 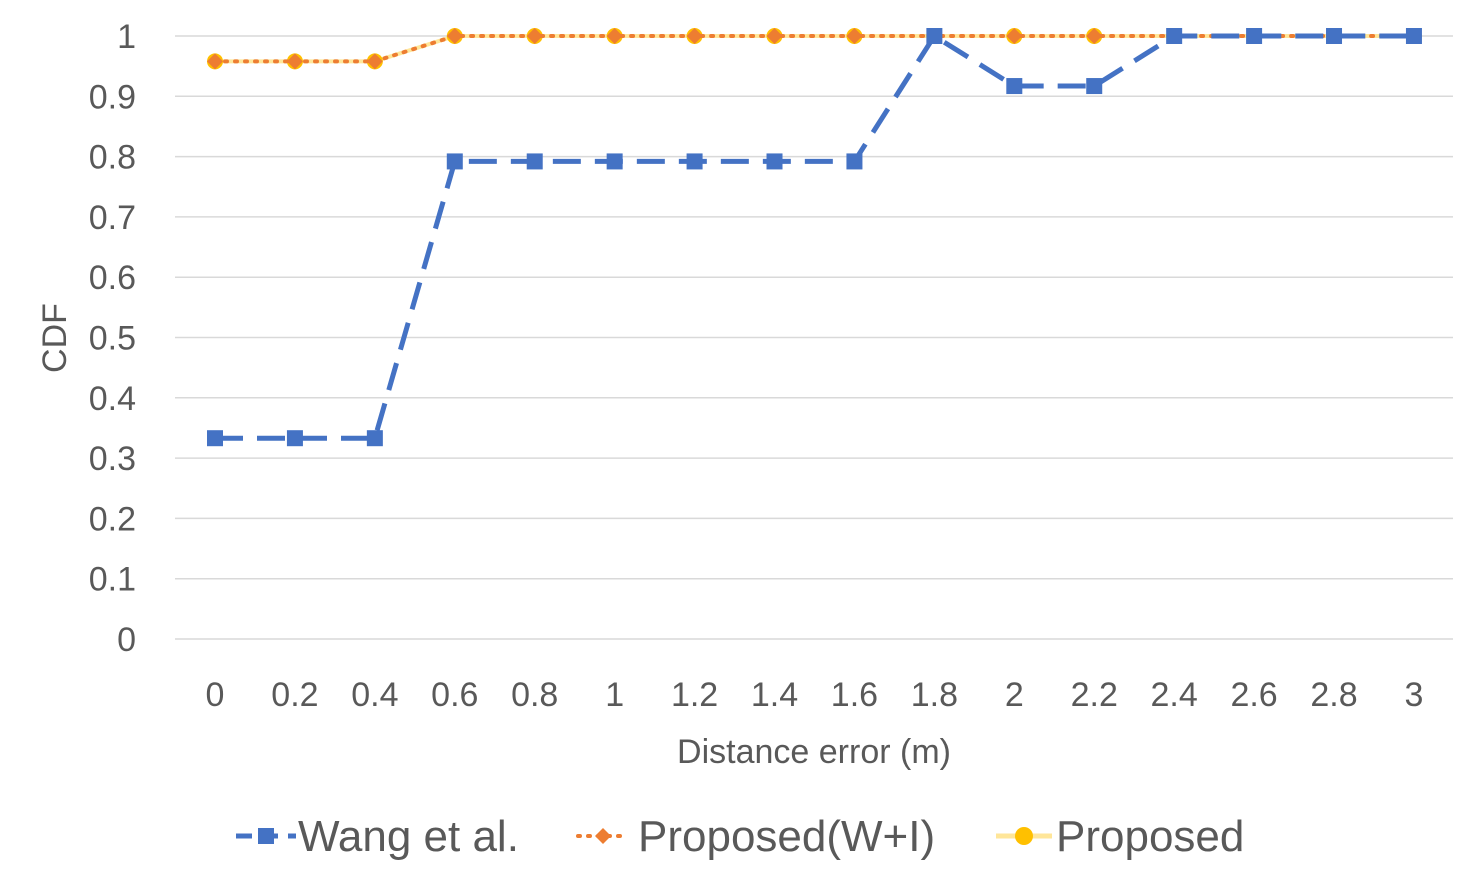 I want to click on x-tick-label: 2.4, so click(x=1174, y=695).